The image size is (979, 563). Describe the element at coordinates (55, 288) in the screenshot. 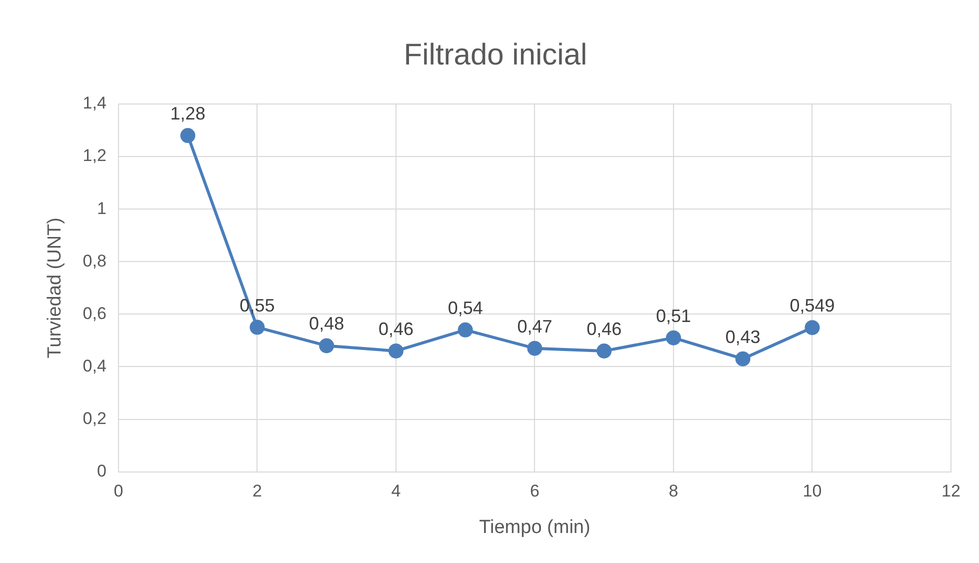

I see `y-axis-title: Turviedad (UNT)` at that location.